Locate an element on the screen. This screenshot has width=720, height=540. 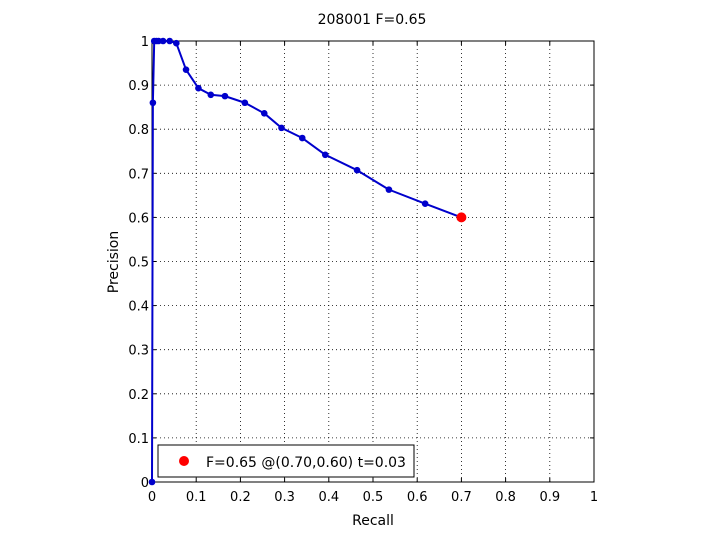
y-axis-label: Precision is located at coordinates (114, 262).